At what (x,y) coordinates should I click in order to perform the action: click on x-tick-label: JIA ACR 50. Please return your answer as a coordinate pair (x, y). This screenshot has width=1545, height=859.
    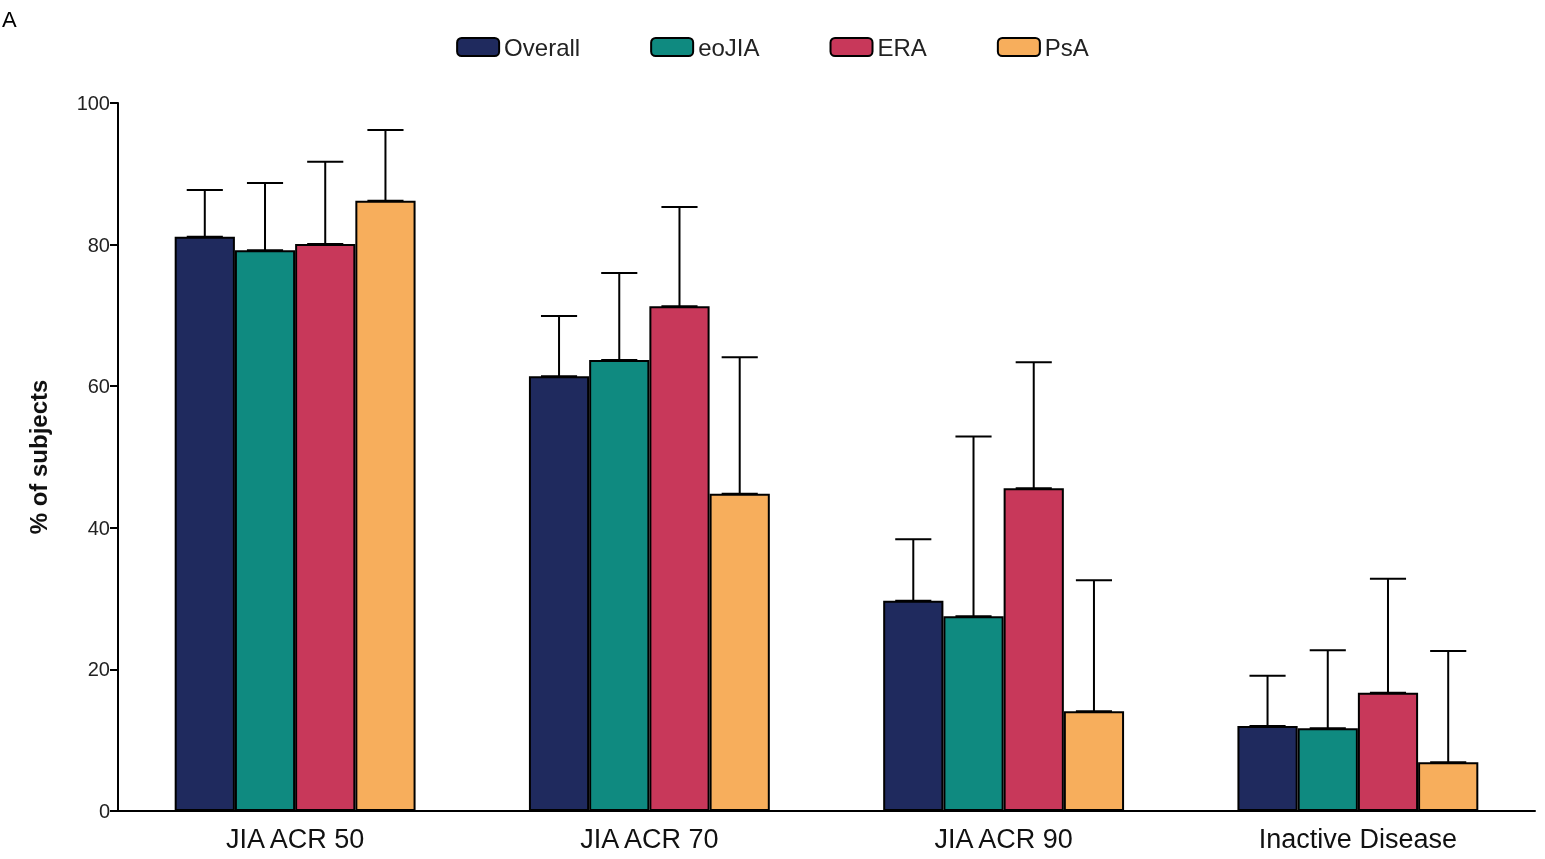
    Looking at the image, I should click on (295, 838).